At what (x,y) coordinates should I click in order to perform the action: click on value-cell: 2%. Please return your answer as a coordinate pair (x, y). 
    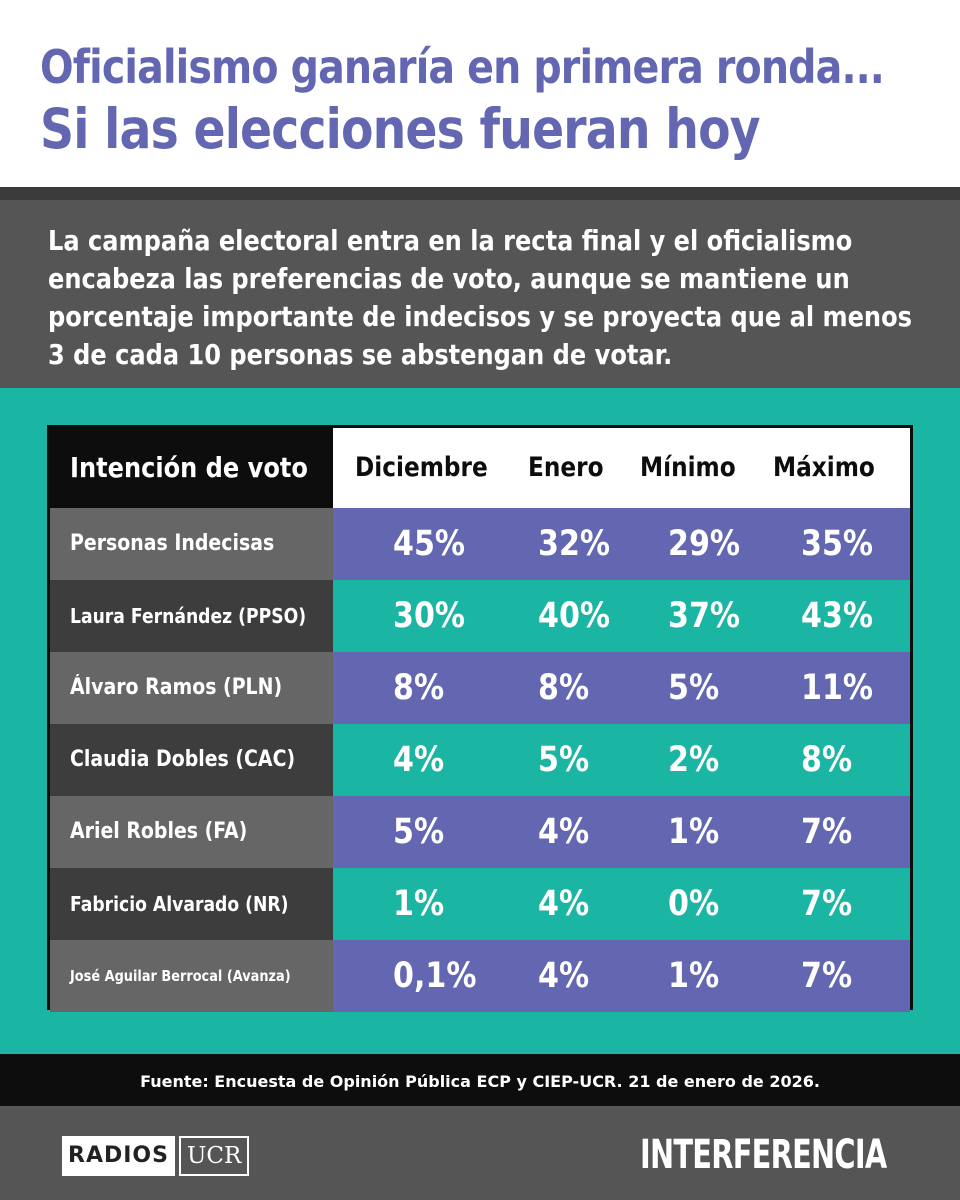
    Looking at the image, I should click on (694, 760).